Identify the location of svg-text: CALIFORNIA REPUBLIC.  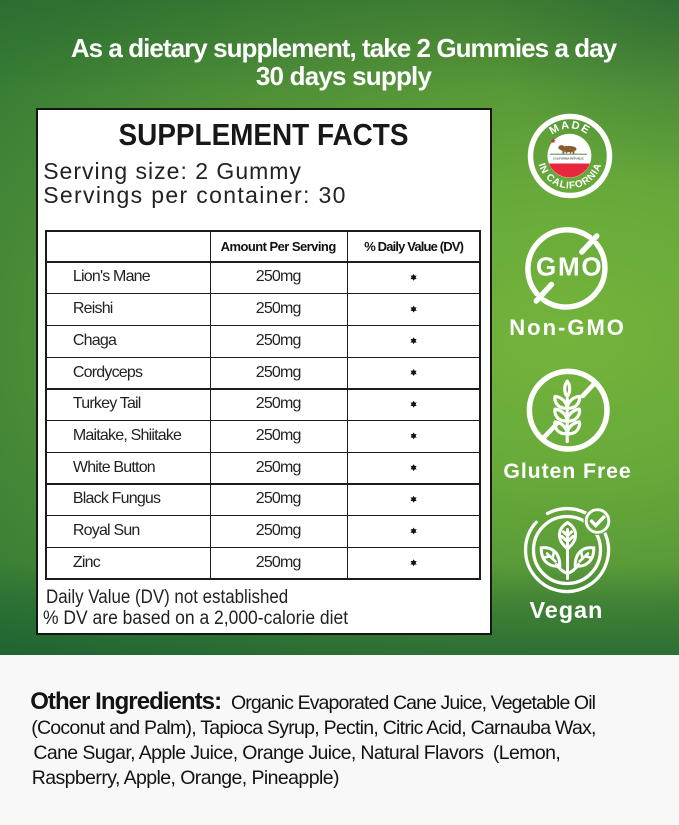
(568, 158).